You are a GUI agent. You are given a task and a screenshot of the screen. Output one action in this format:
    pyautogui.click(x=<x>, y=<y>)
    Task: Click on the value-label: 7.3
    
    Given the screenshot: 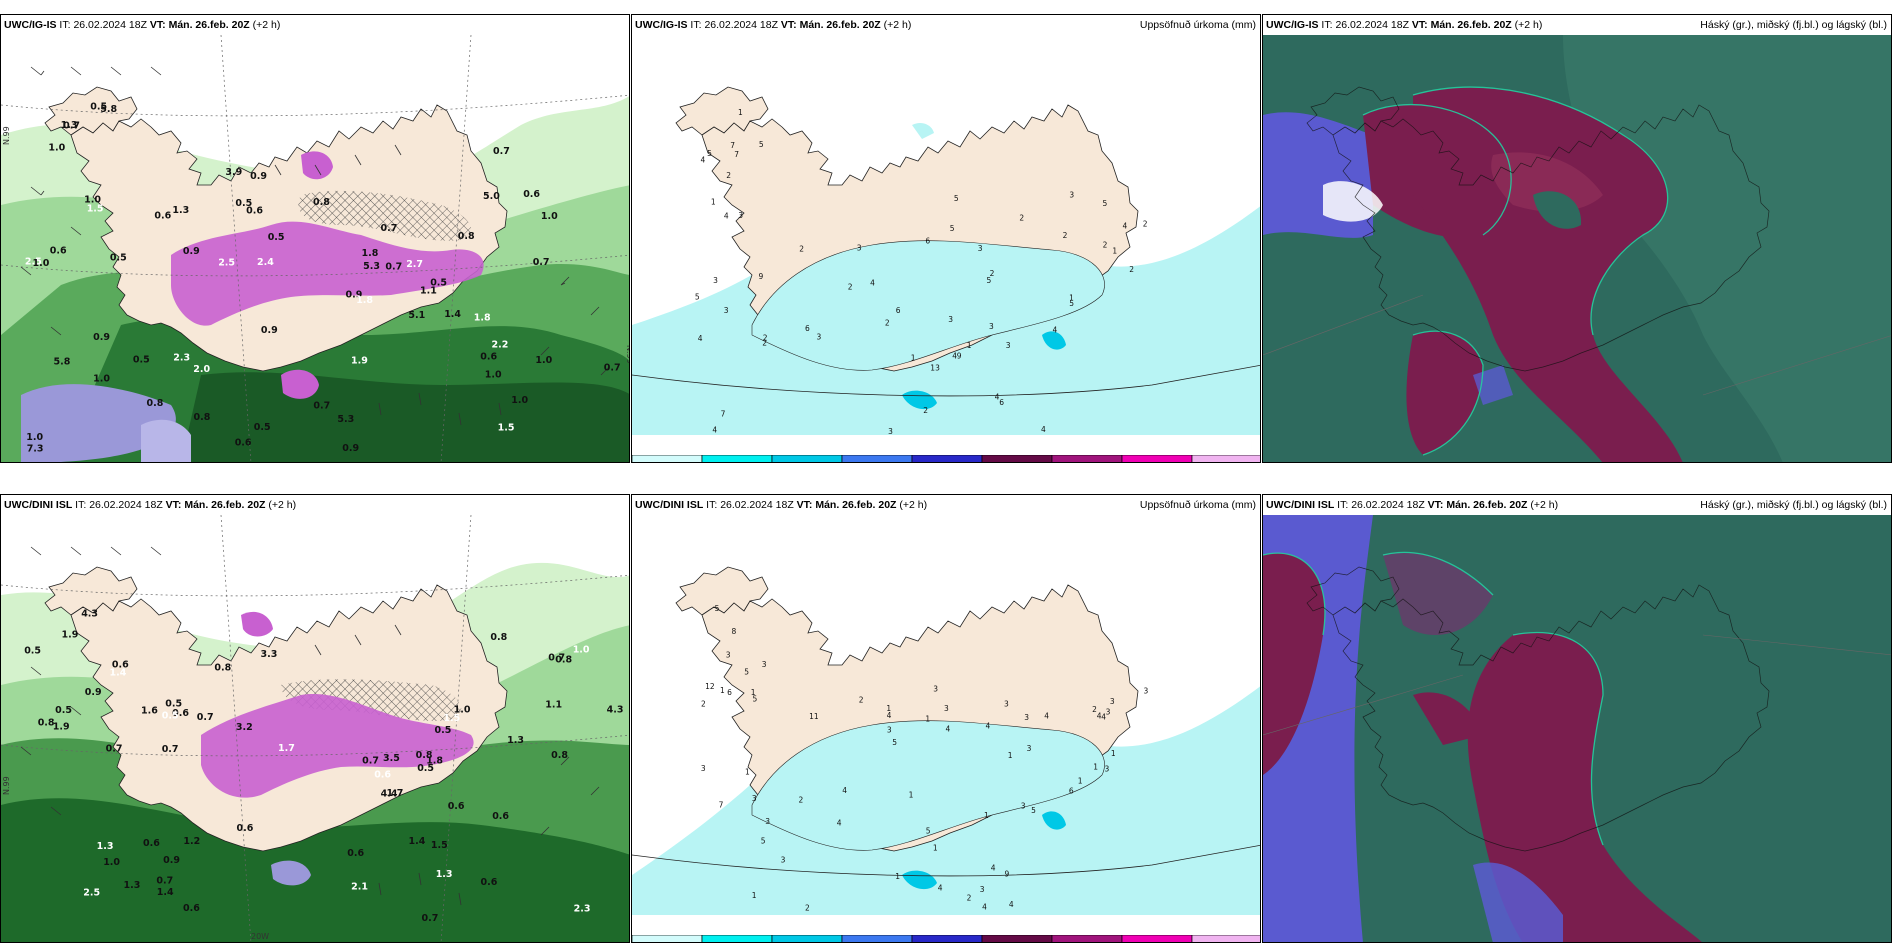 What is the action you would take?
    pyautogui.click(x=35, y=449)
    